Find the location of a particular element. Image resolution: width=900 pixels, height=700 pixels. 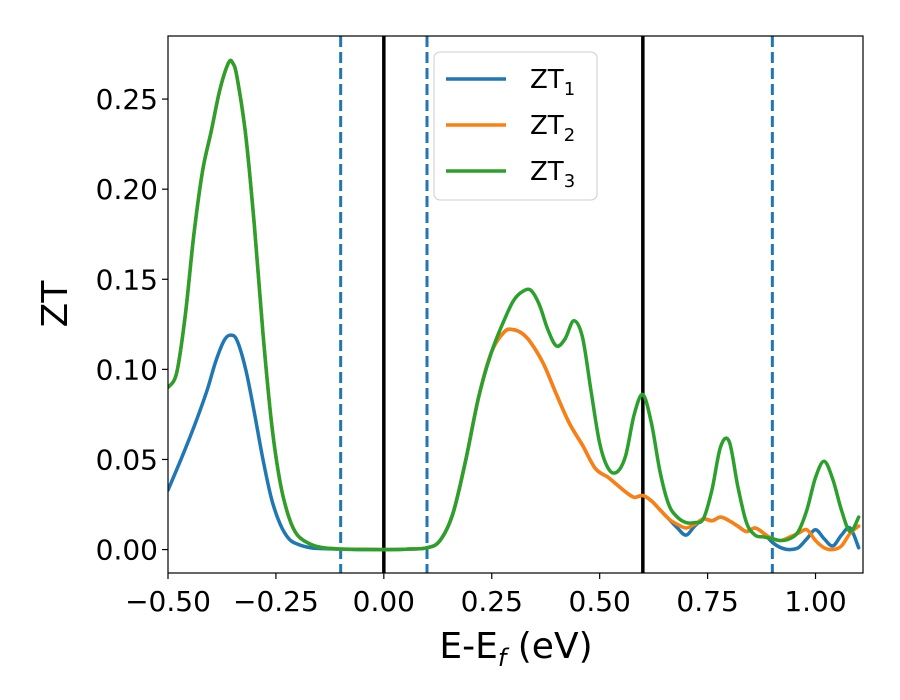

x-tick-label: 0.50 is located at coordinates (600, 601).